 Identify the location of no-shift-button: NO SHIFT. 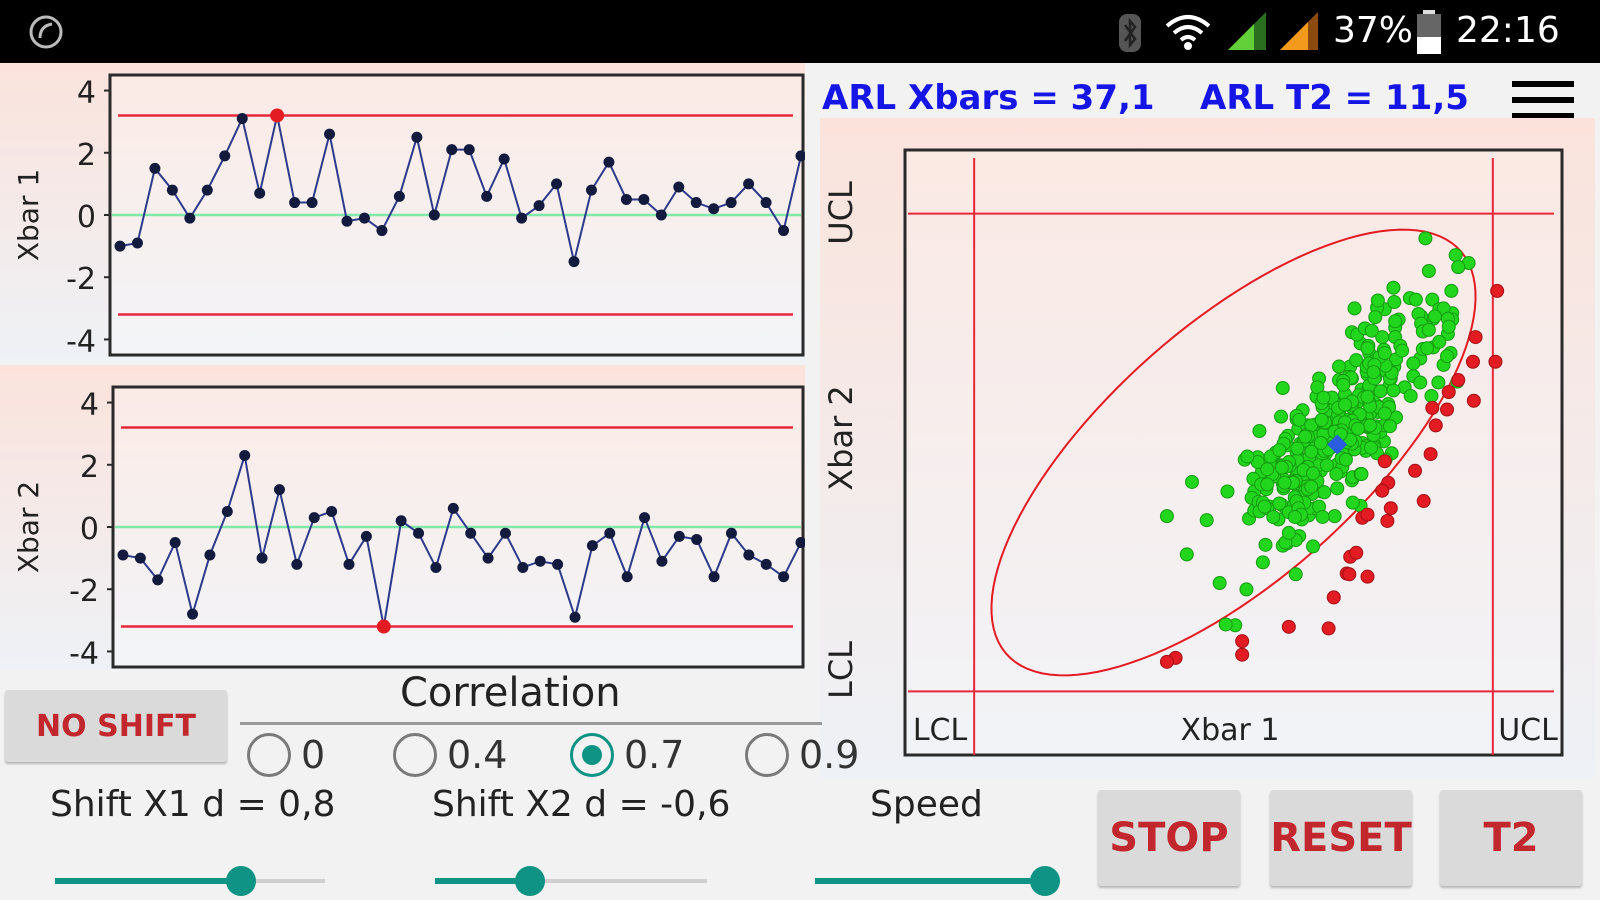
(116, 726).